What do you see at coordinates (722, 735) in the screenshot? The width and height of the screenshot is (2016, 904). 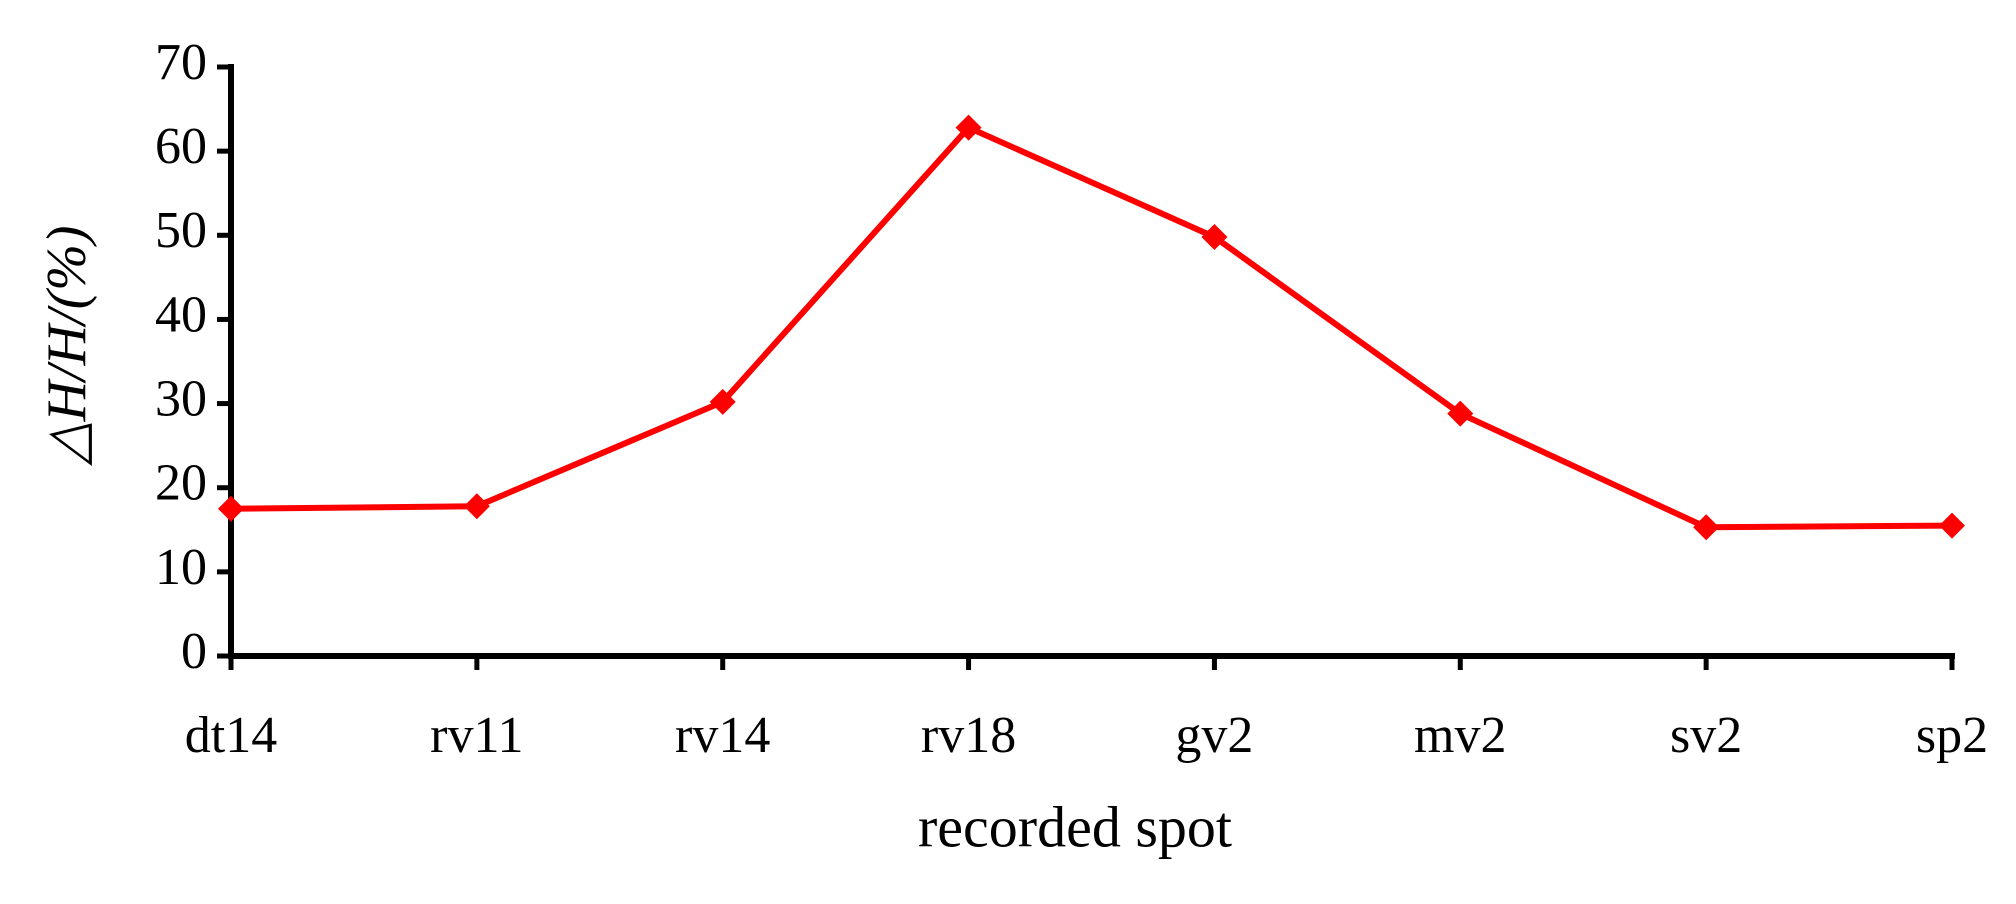 I see `x-tick-label: rv14` at bounding box center [722, 735].